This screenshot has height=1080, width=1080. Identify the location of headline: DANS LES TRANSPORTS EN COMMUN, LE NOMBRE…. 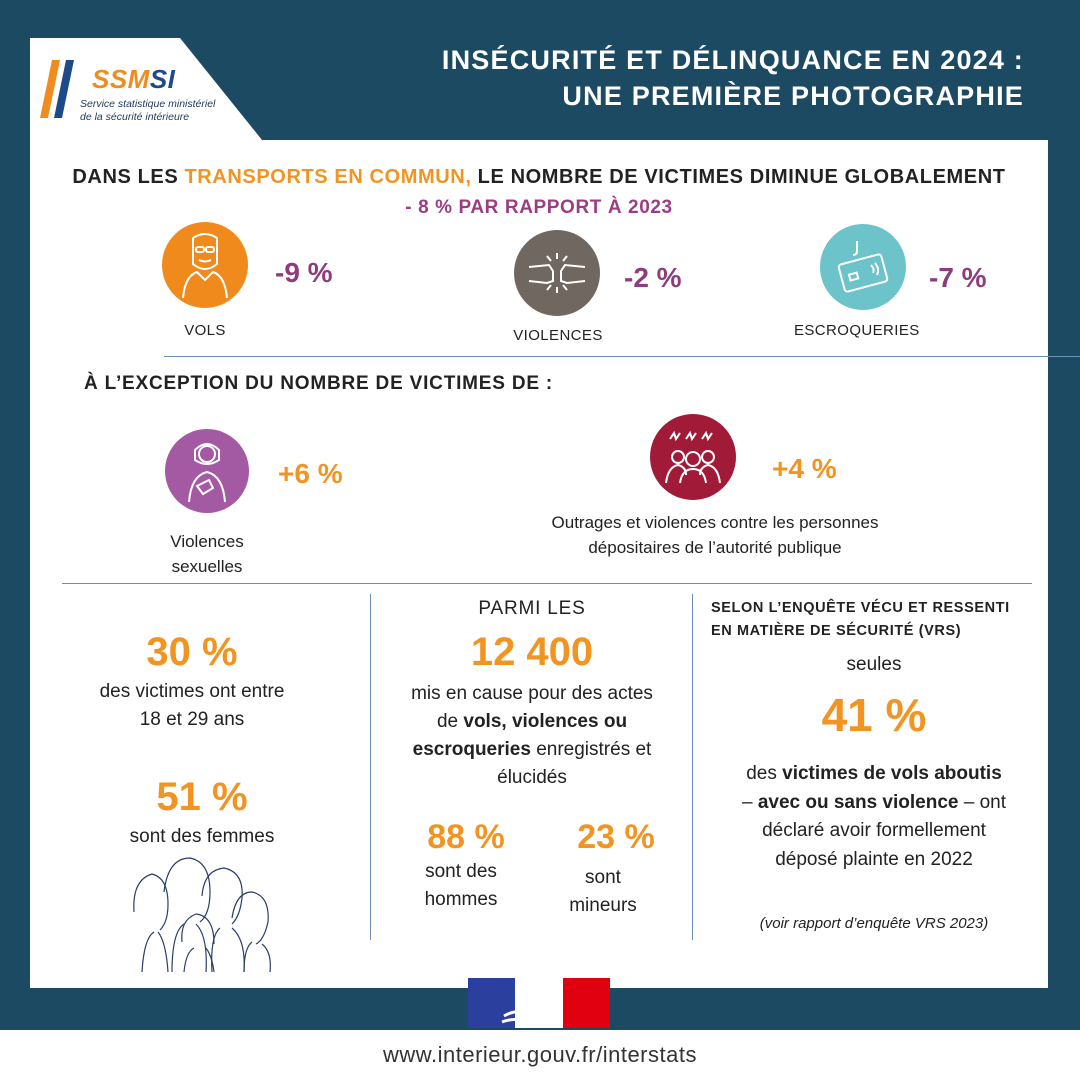
(539, 177).